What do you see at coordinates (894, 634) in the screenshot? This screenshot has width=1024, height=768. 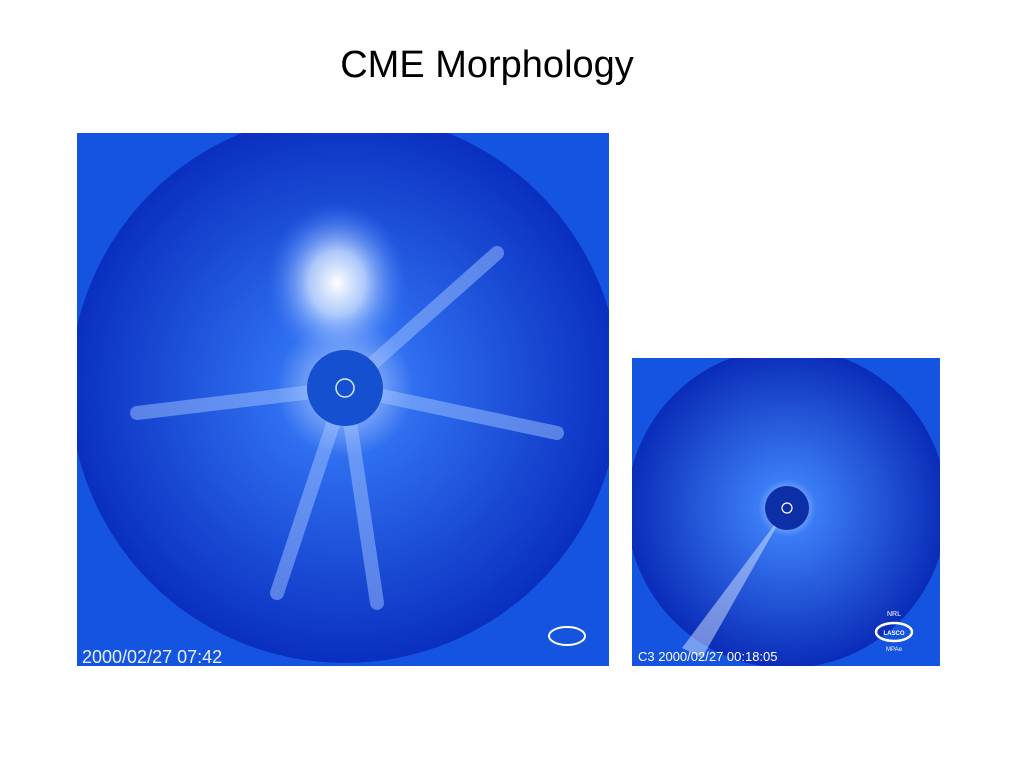 I see `logo-center: LASCO` at bounding box center [894, 634].